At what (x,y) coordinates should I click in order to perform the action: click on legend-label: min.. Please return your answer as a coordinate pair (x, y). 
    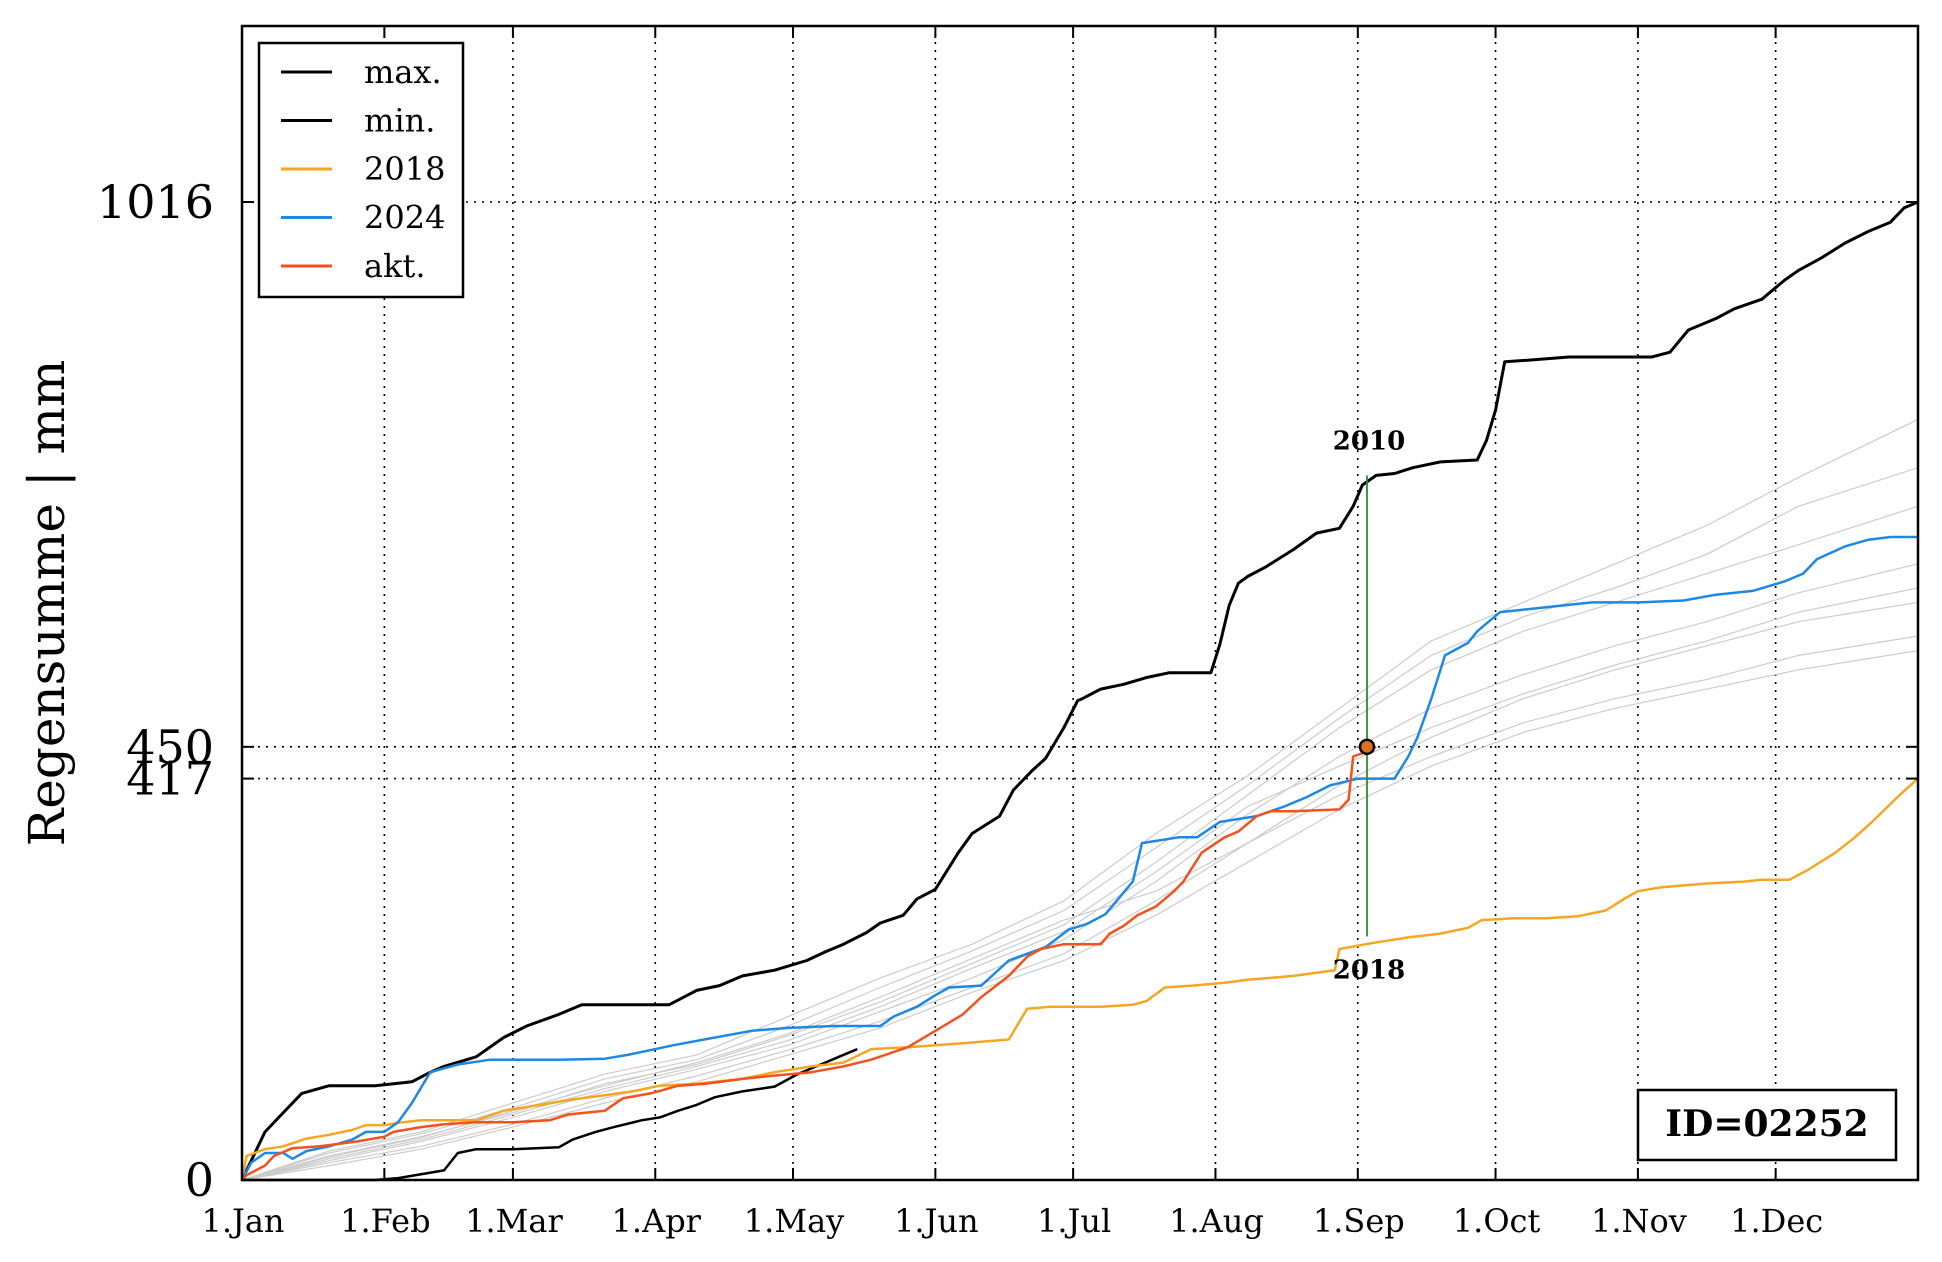
    Looking at the image, I should click on (399, 121).